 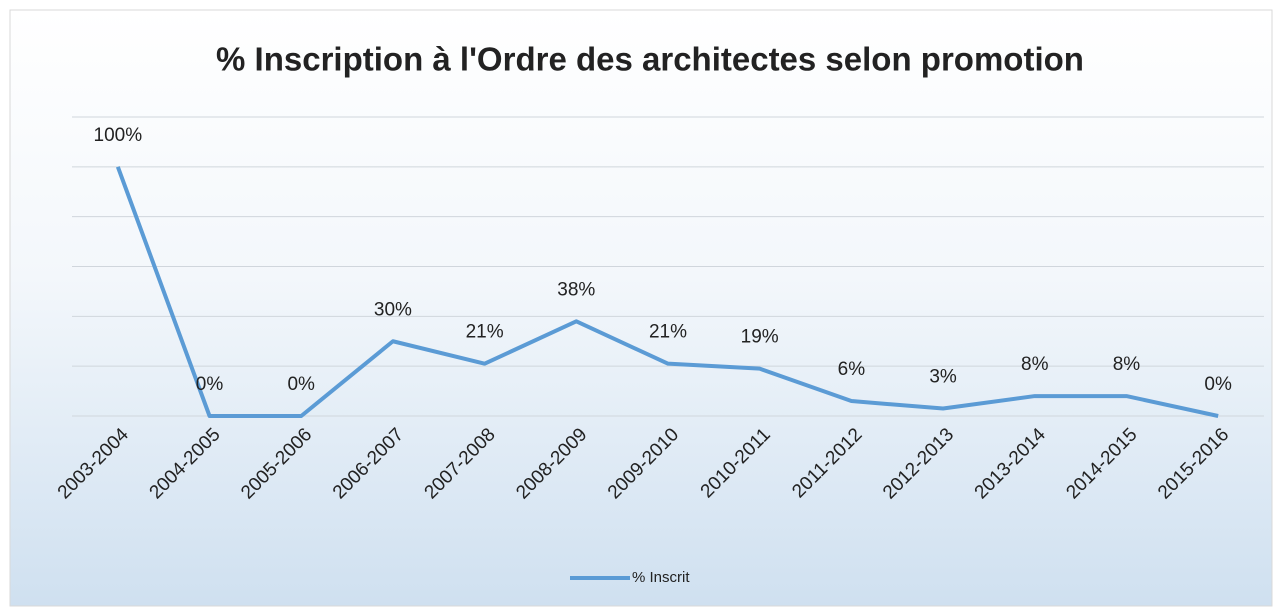 I want to click on data-label: 30%, so click(x=393, y=309).